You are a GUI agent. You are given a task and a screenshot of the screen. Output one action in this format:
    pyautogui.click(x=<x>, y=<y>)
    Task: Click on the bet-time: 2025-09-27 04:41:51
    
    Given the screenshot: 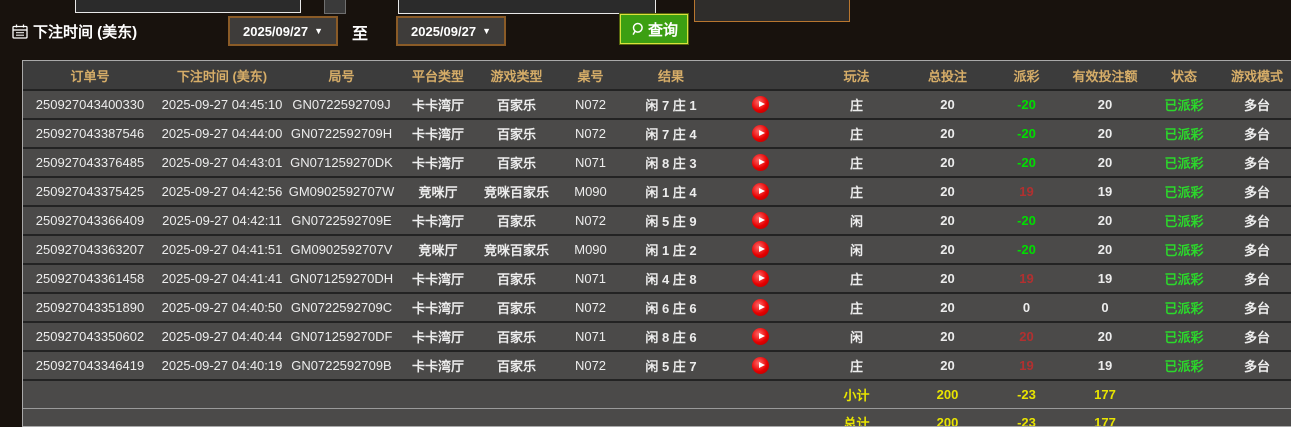 What is the action you would take?
    pyautogui.click(x=222, y=250)
    